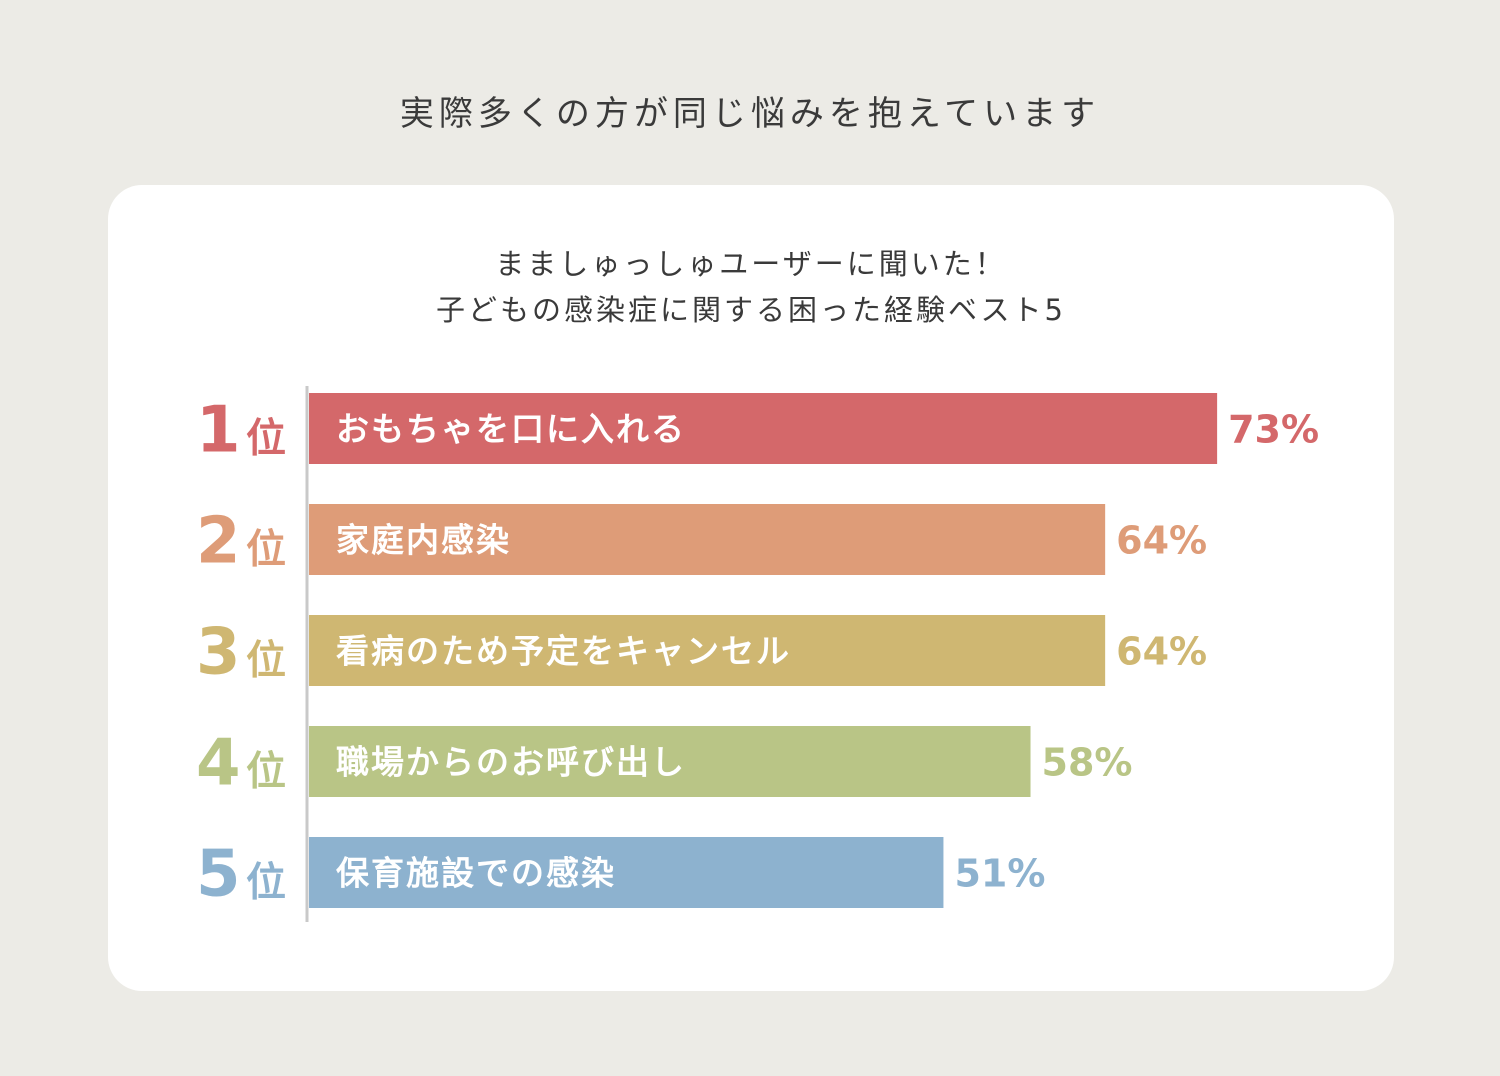 The width and height of the screenshot is (1500, 1076). Describe the element at coordinates (1087, 763) in the screenshot. I see `value-label-4: 58%` at that location.